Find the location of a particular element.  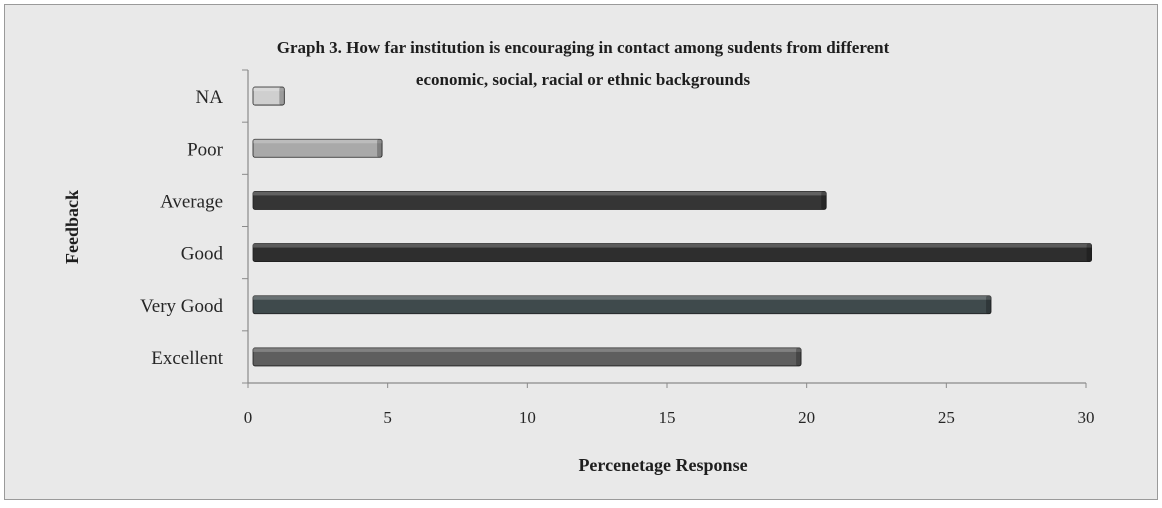

bar-average is located at coordinates (539, 200).